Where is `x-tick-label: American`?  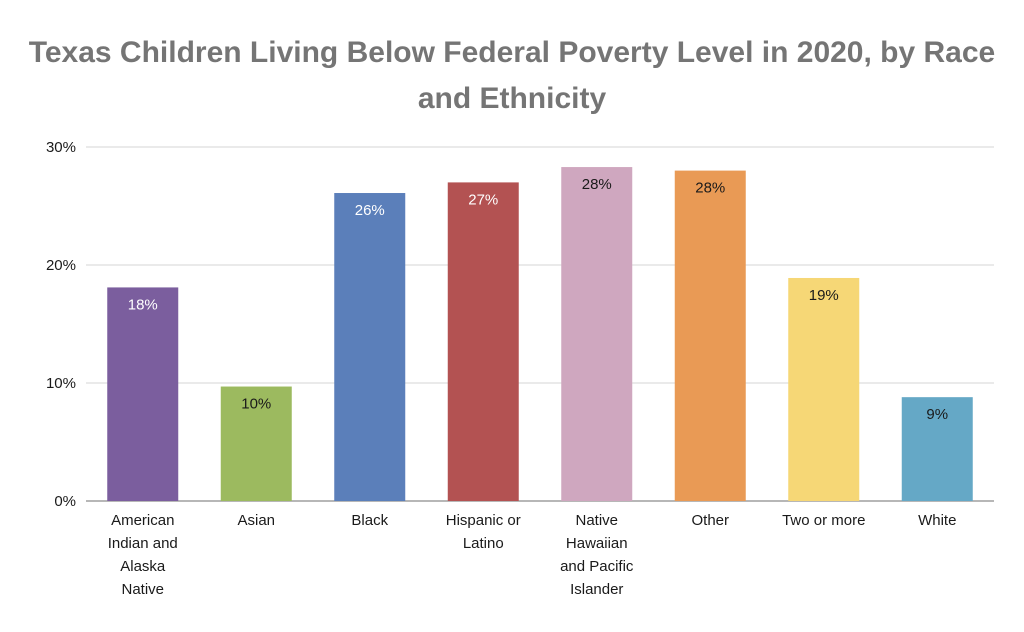
x-tick-label: American is located at coordinates (142, 520).